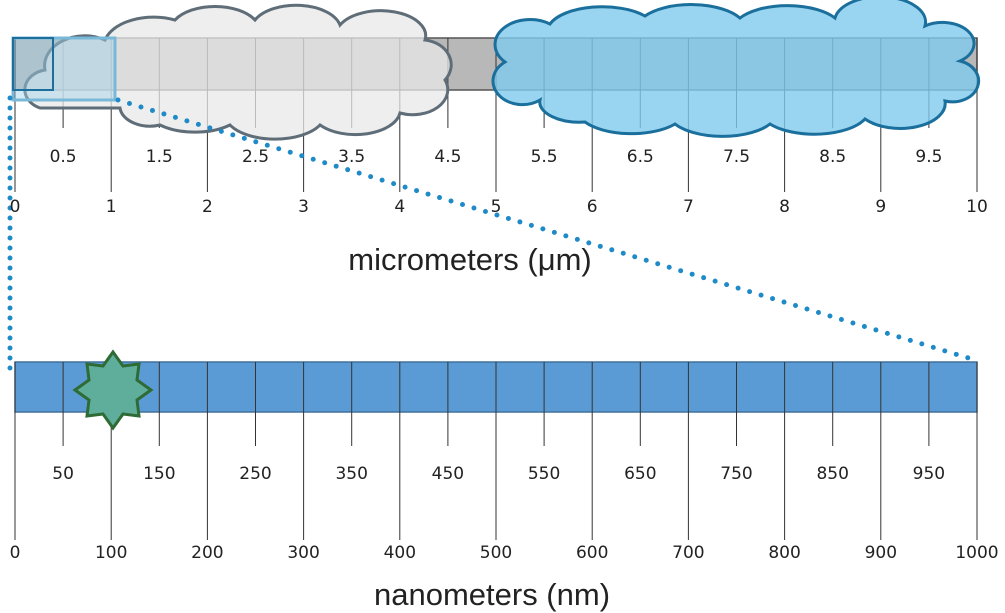  I want to click on half-tick-label: 5.5, so click(544, 157).